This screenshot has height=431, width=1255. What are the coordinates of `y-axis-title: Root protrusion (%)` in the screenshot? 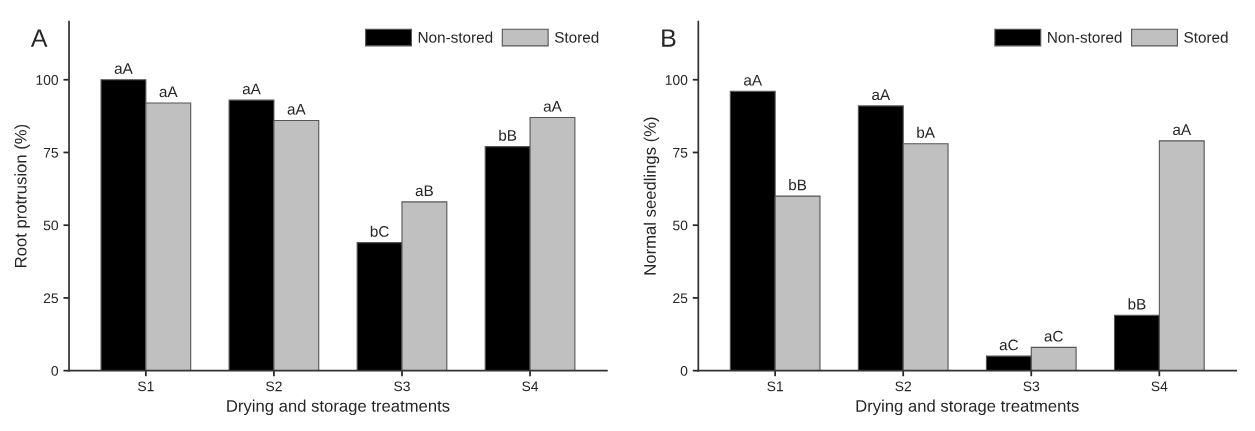 It's located at (22, 195).